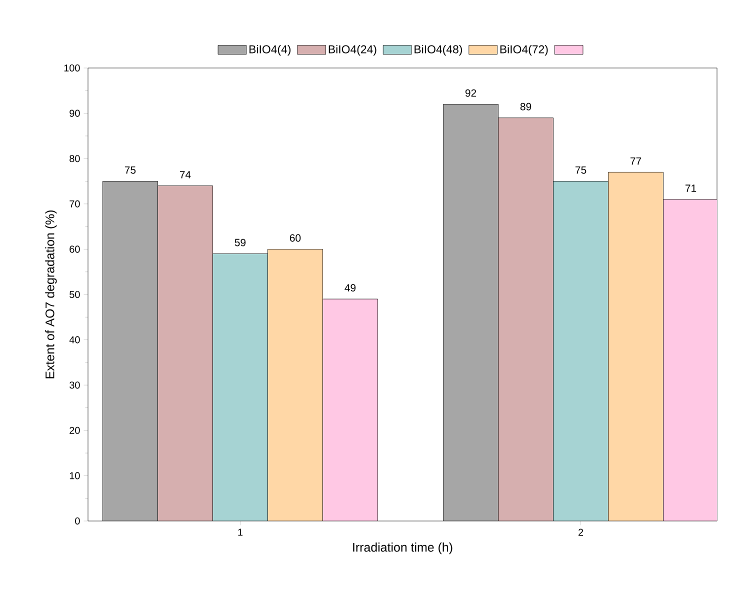 The height and width of the screenshot is (594, 747). I want to click on y-tick-label: 100, so click(72, 68).